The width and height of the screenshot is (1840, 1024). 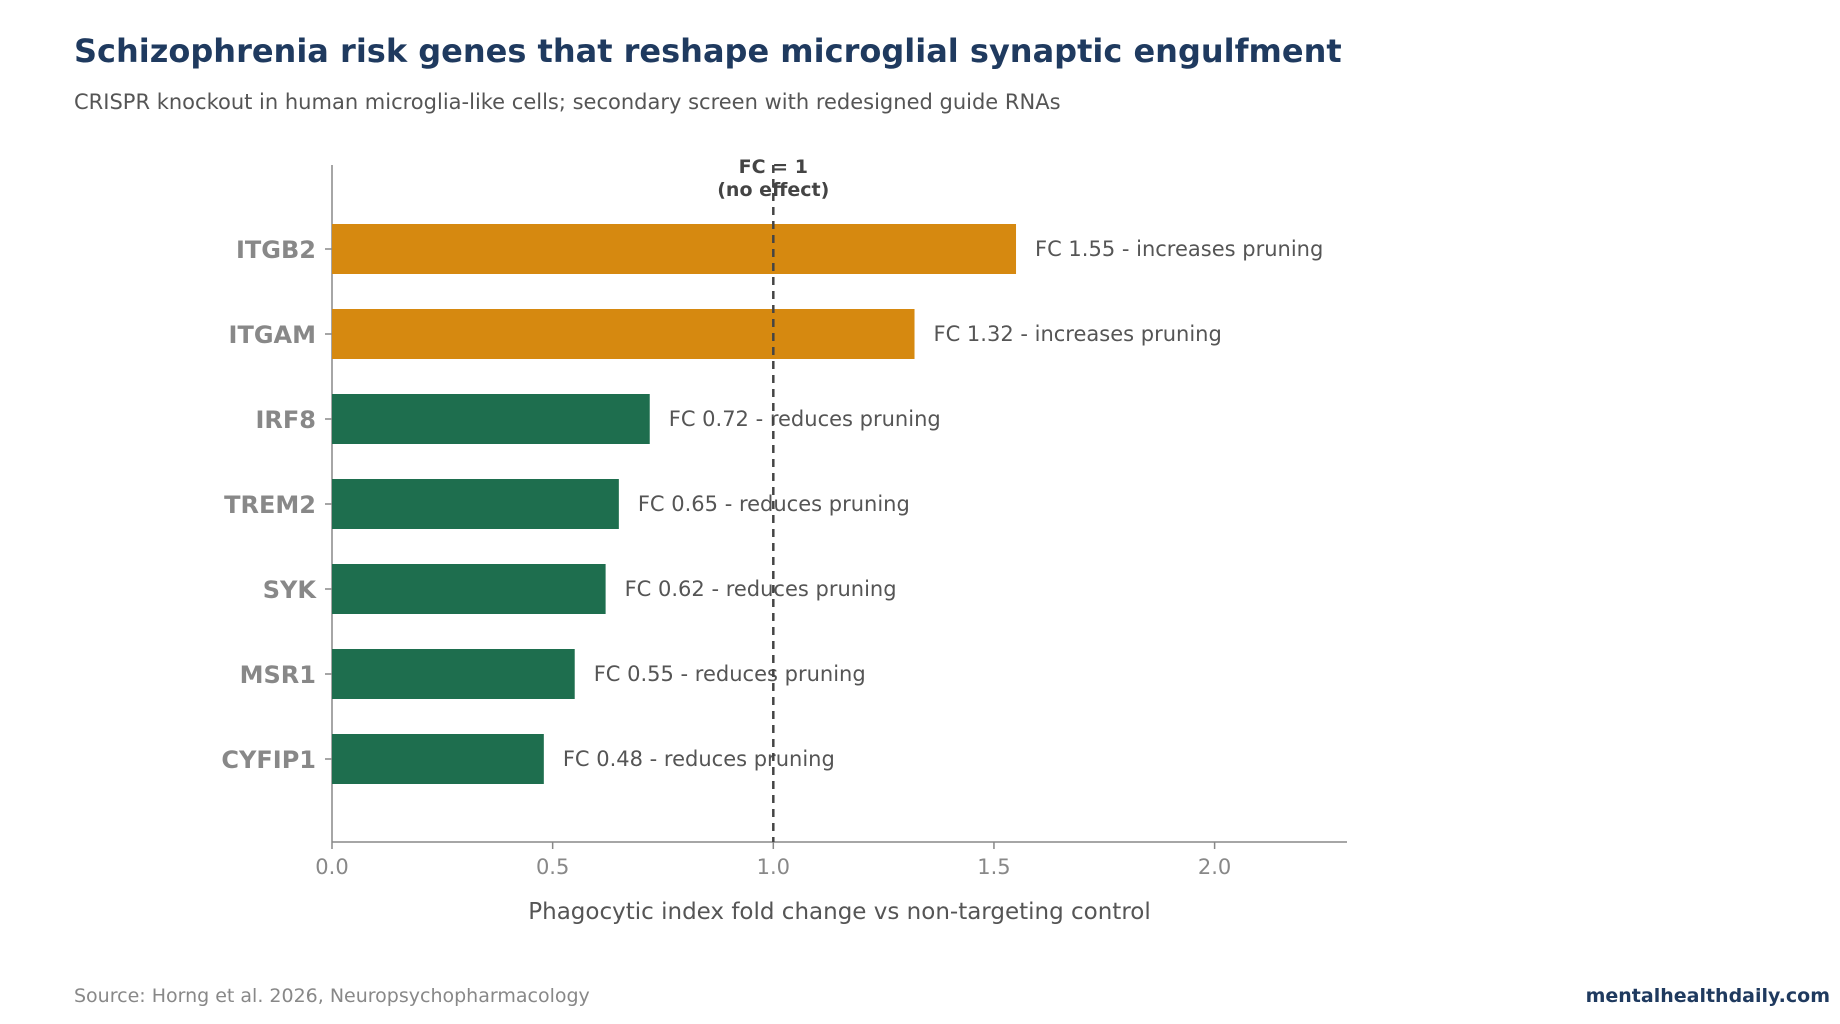 What do you see at coordinates (272, 335) in the screenshot?
I see `y-tick-label: ITGAM` at bounding box center [272, 335].